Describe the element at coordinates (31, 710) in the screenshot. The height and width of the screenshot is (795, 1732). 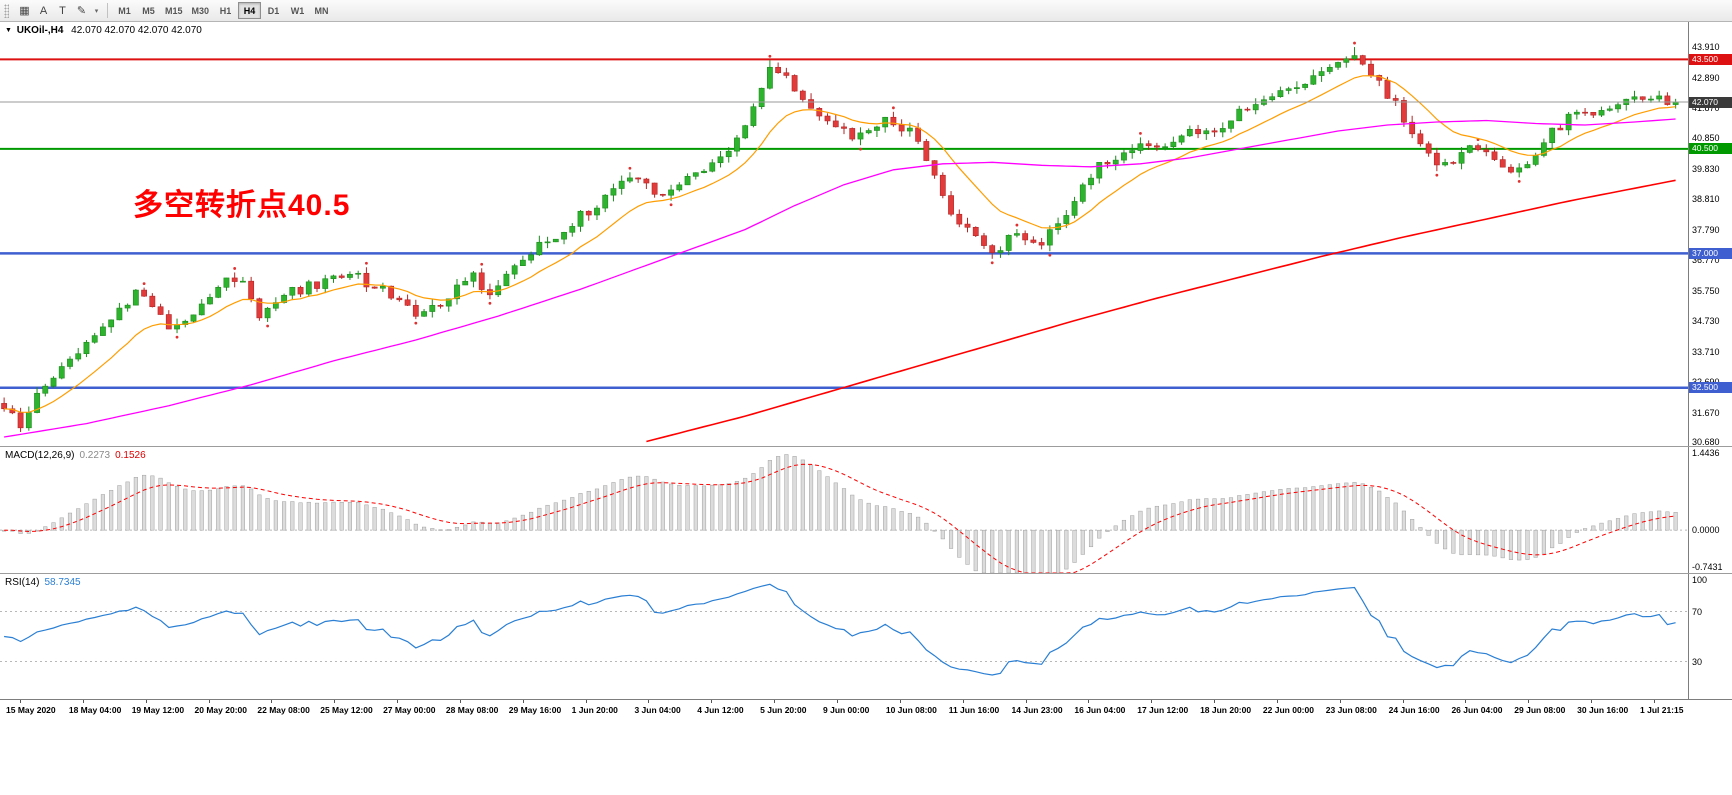
I see `time-axis-label: 15 May 2020` at that location.